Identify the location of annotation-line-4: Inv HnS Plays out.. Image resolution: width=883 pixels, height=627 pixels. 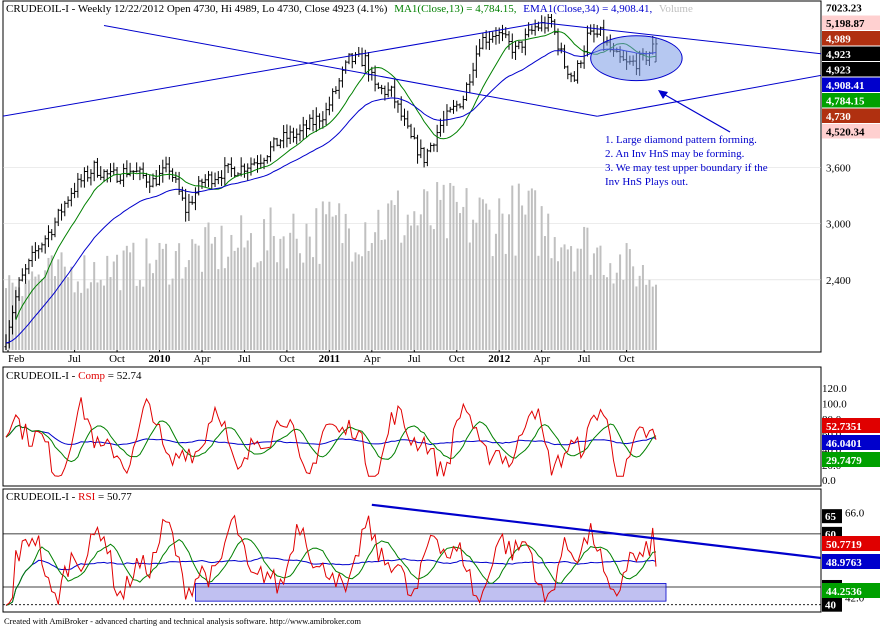
(646, 182).